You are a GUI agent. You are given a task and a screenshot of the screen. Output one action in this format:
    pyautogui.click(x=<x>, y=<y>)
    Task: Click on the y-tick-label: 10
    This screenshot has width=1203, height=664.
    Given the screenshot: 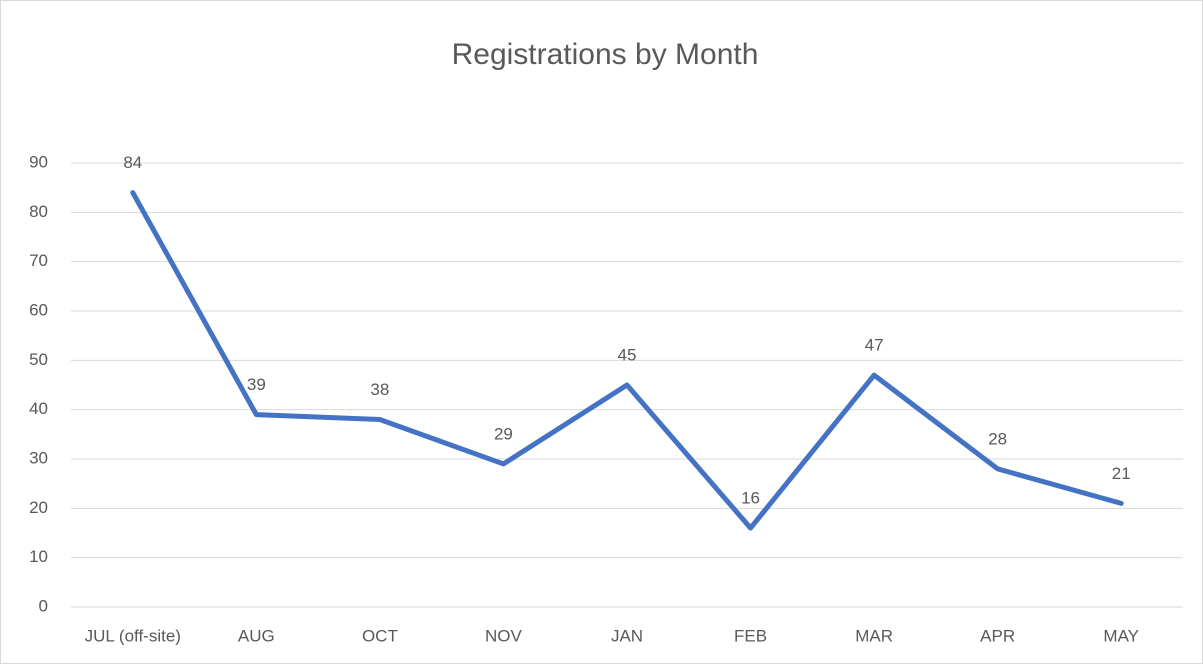 What is the action you would take?
    pyautogui.click(x=38, y=556)
    